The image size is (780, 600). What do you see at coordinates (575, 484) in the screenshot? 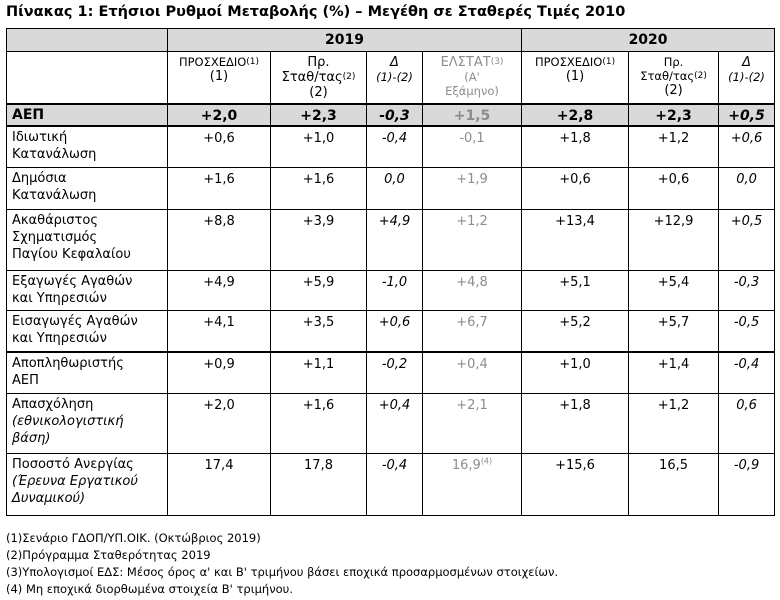
I see `value-cell: +15,6` at bounding box center [575, 484].